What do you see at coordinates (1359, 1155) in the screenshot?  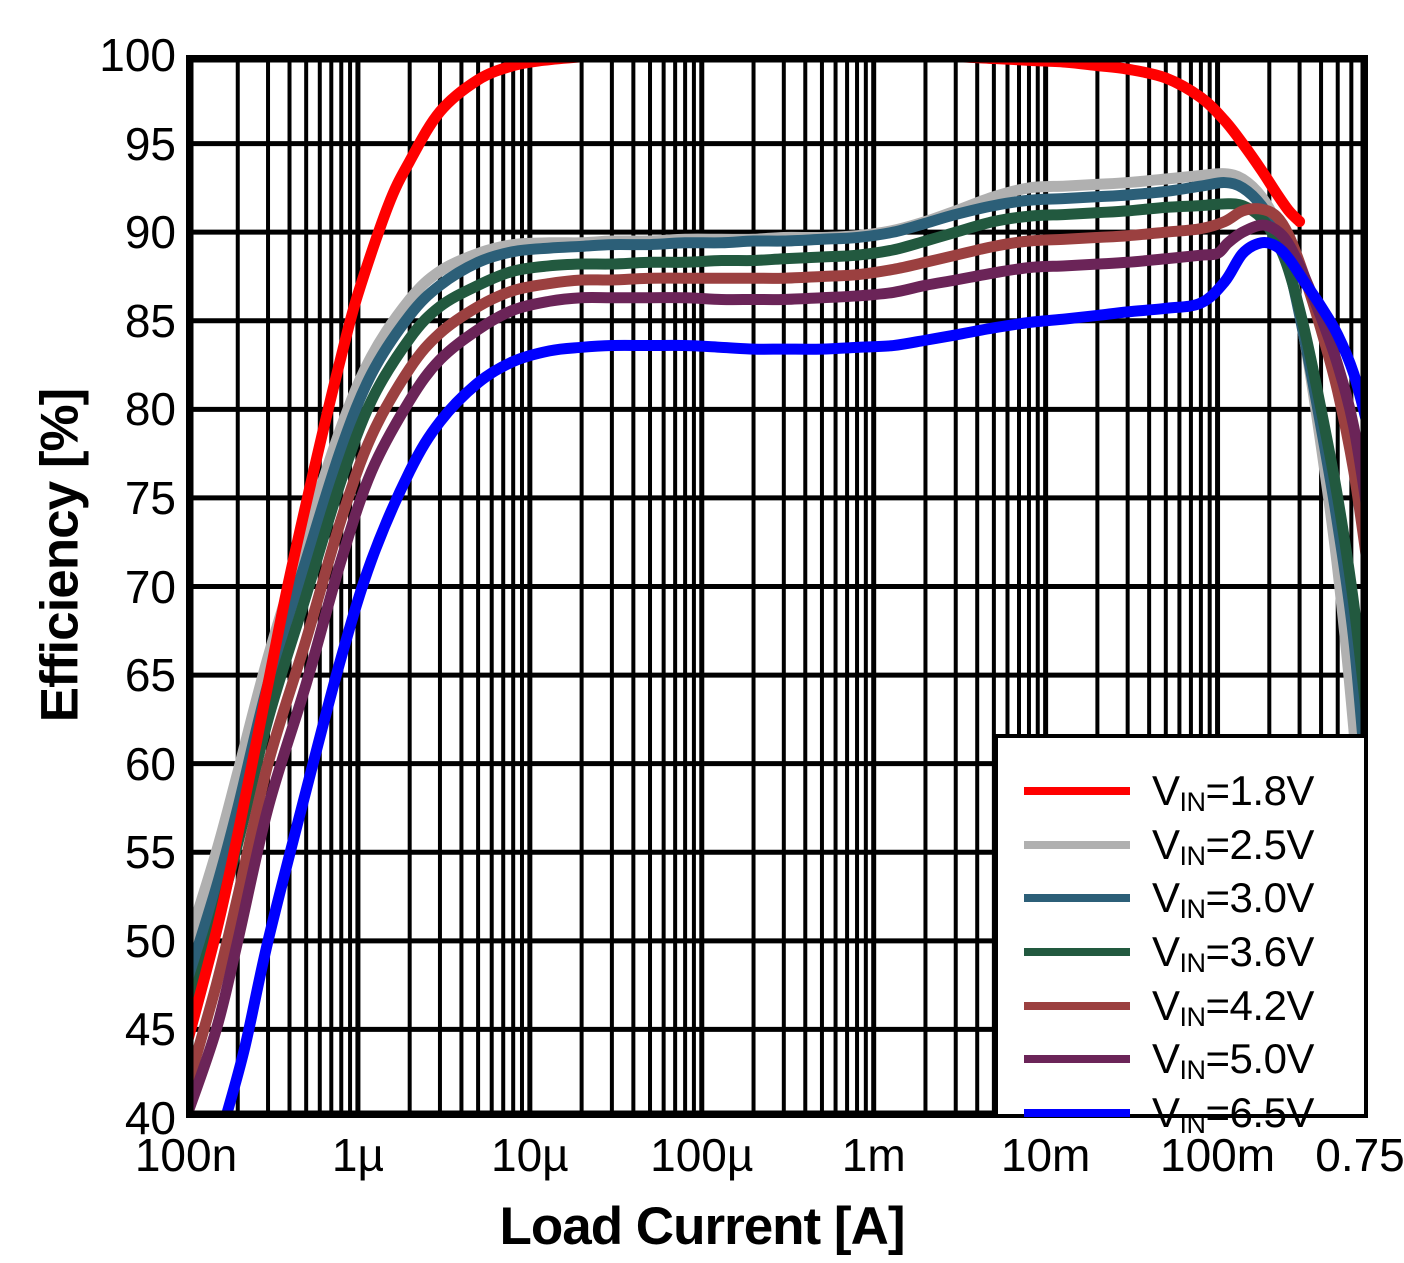 I see `x-tick-label: 0.75` at bounding box center [1359, 1155].